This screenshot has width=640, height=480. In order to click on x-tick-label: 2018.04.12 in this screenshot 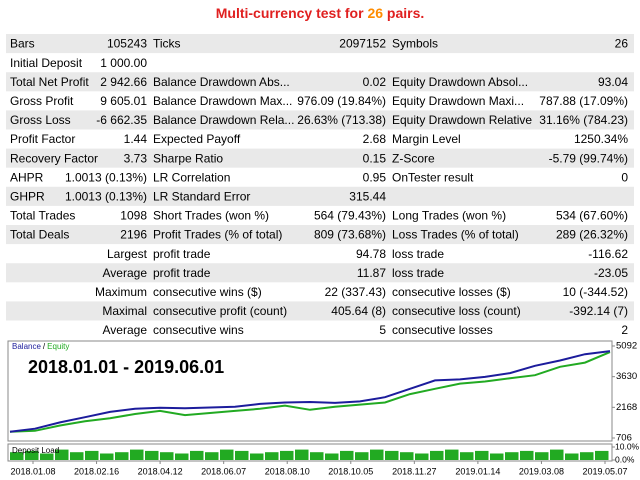, I will do `click(160, 471)`.